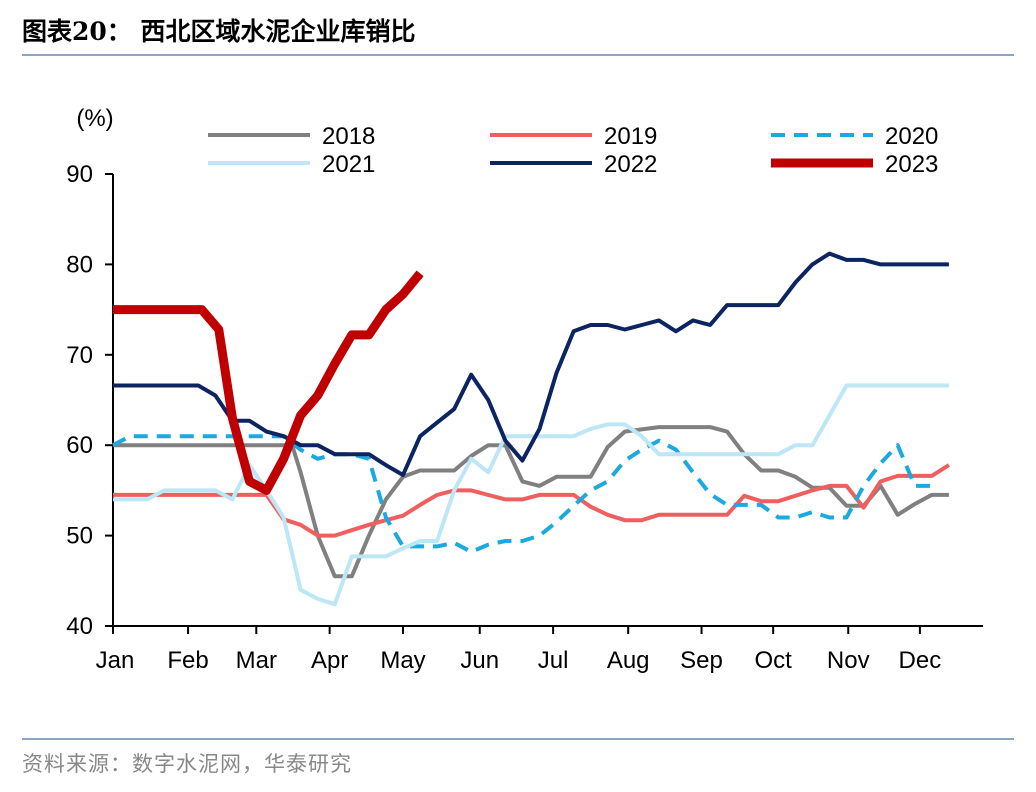  I want to click on y-tick-label: 60, so click(79, 445).